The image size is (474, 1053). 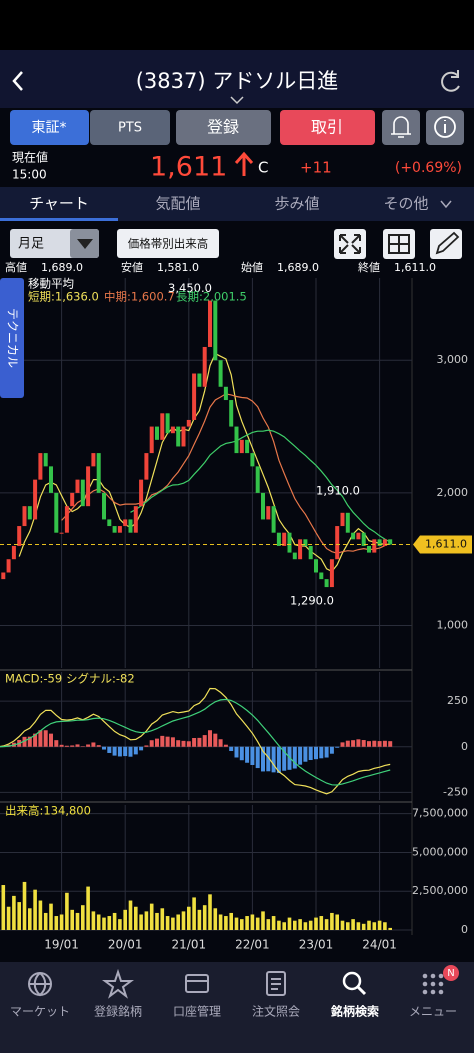 I want to click on nav-label: 注文照会, so click(x=276, y=1012).